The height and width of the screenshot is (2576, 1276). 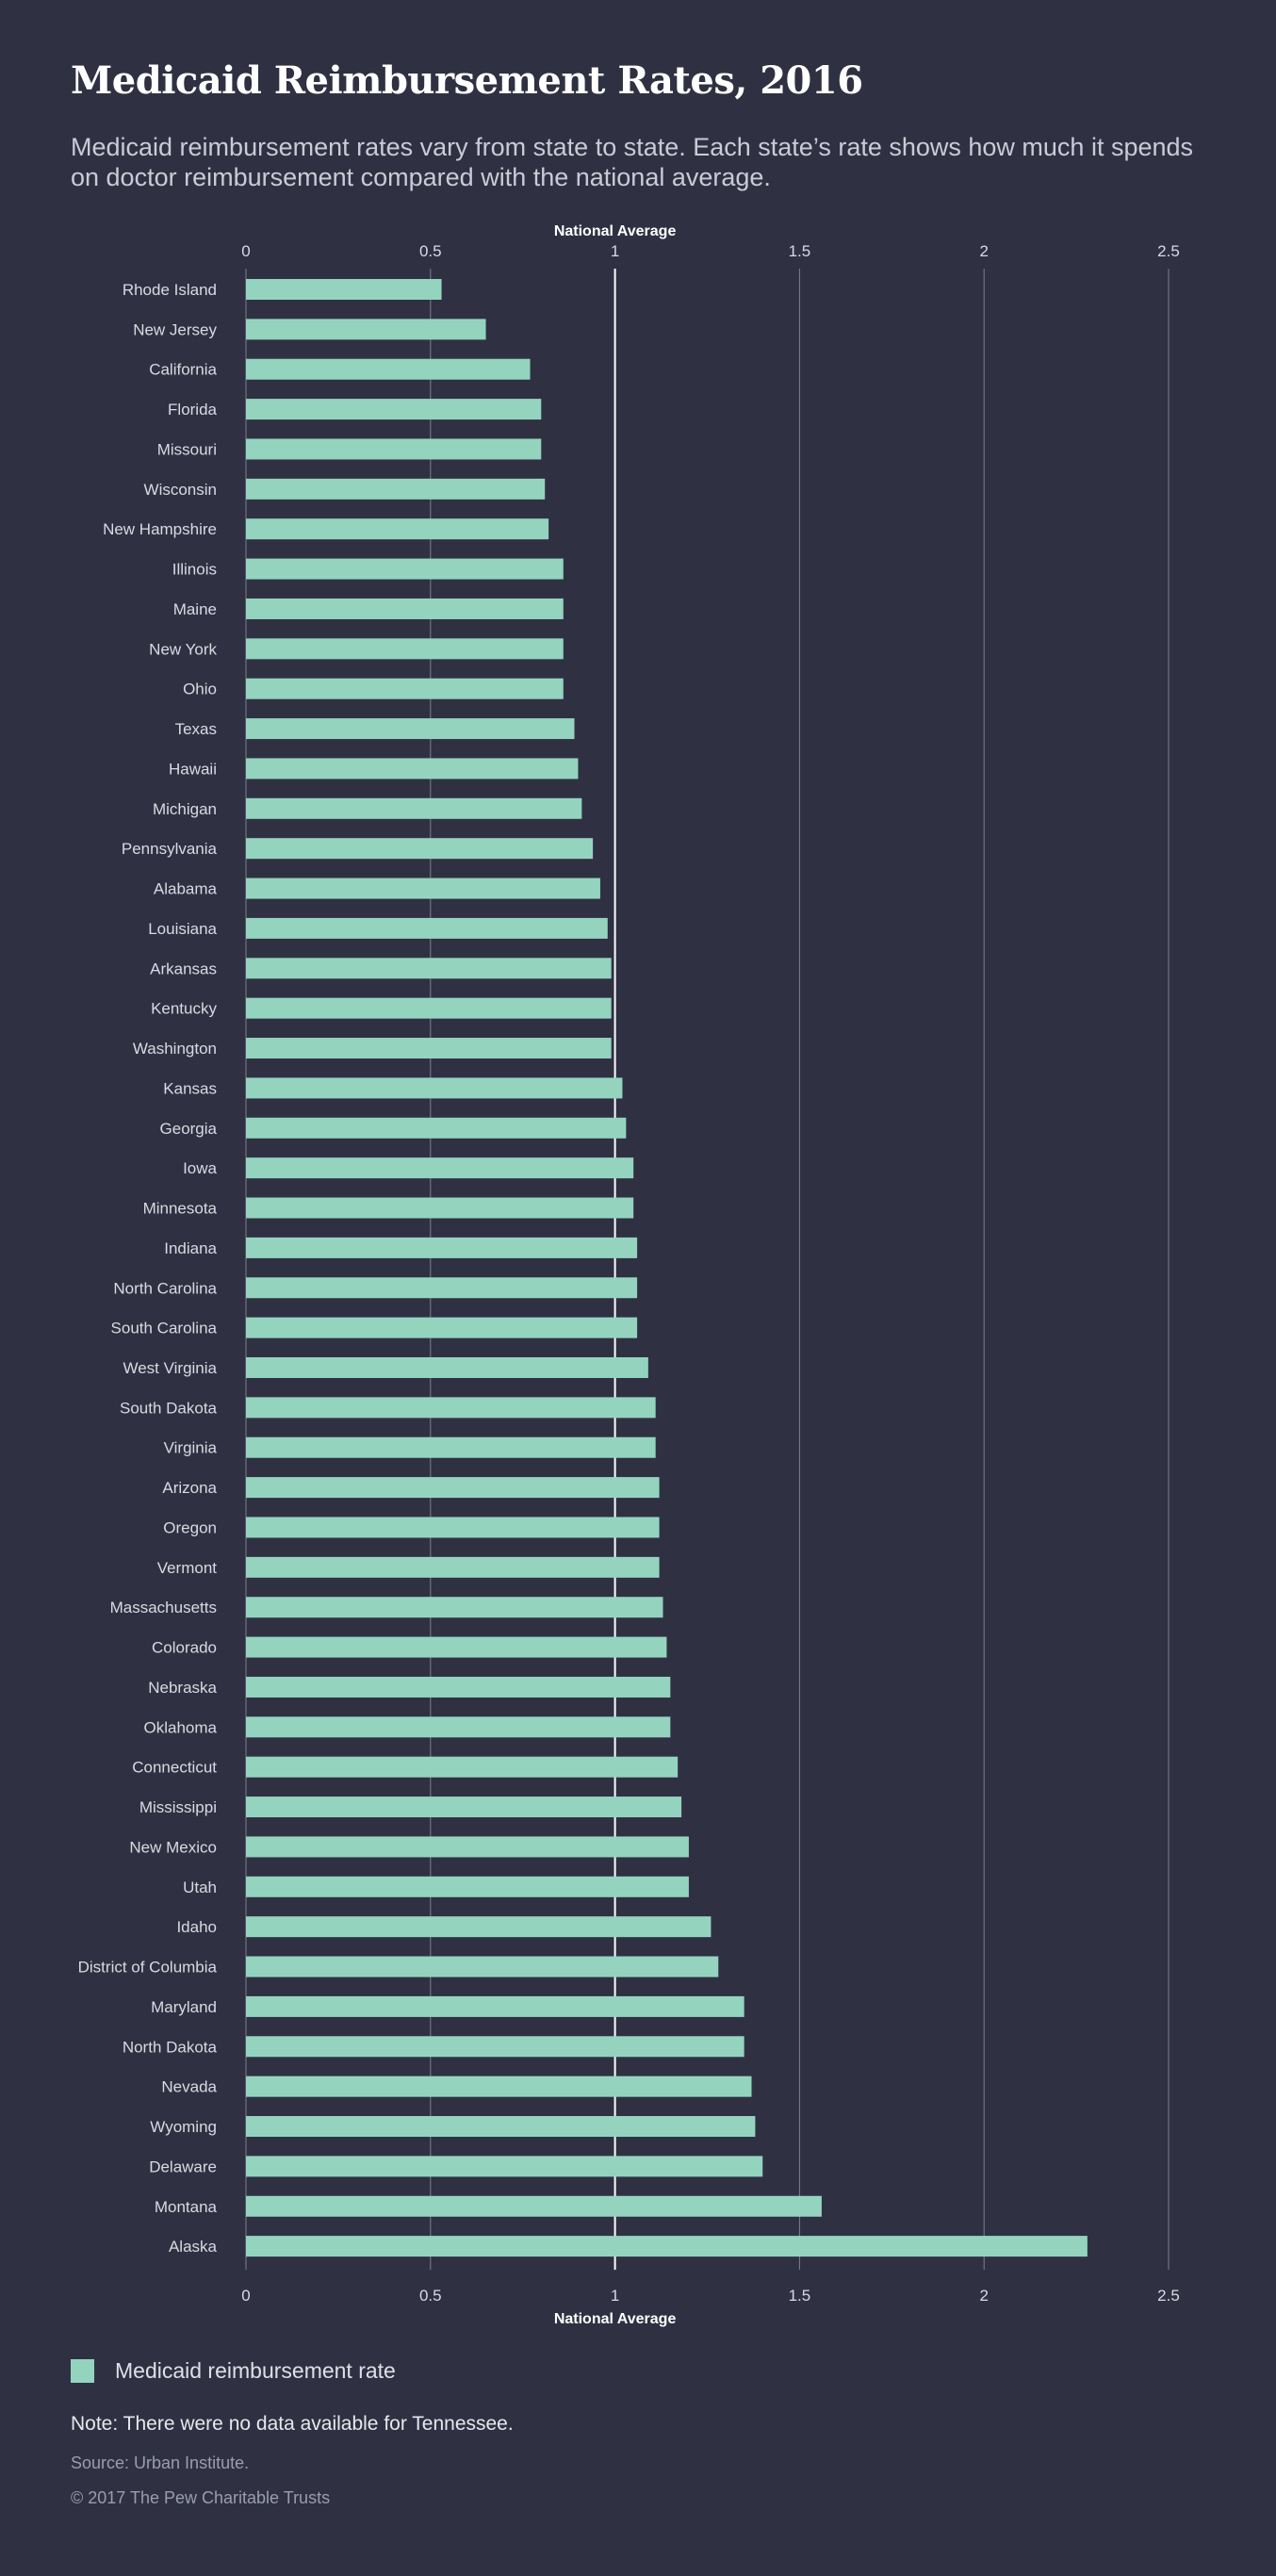 I want to click on source-credit: Source: Urban Institute., so click(x=160, y=2462).